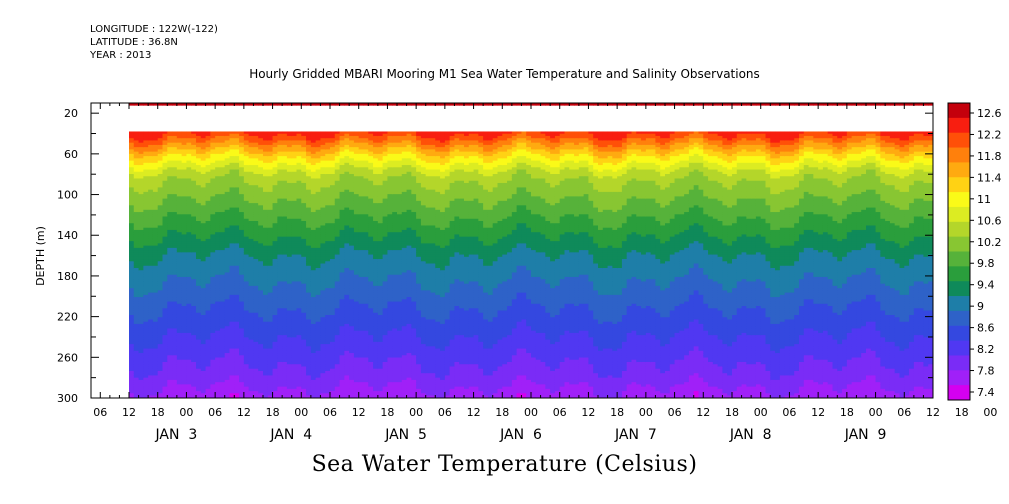 Image resolution: width=1009 pixels, height=504 pixels. I want to click on colorbar-label: 11, so click(984, 199).